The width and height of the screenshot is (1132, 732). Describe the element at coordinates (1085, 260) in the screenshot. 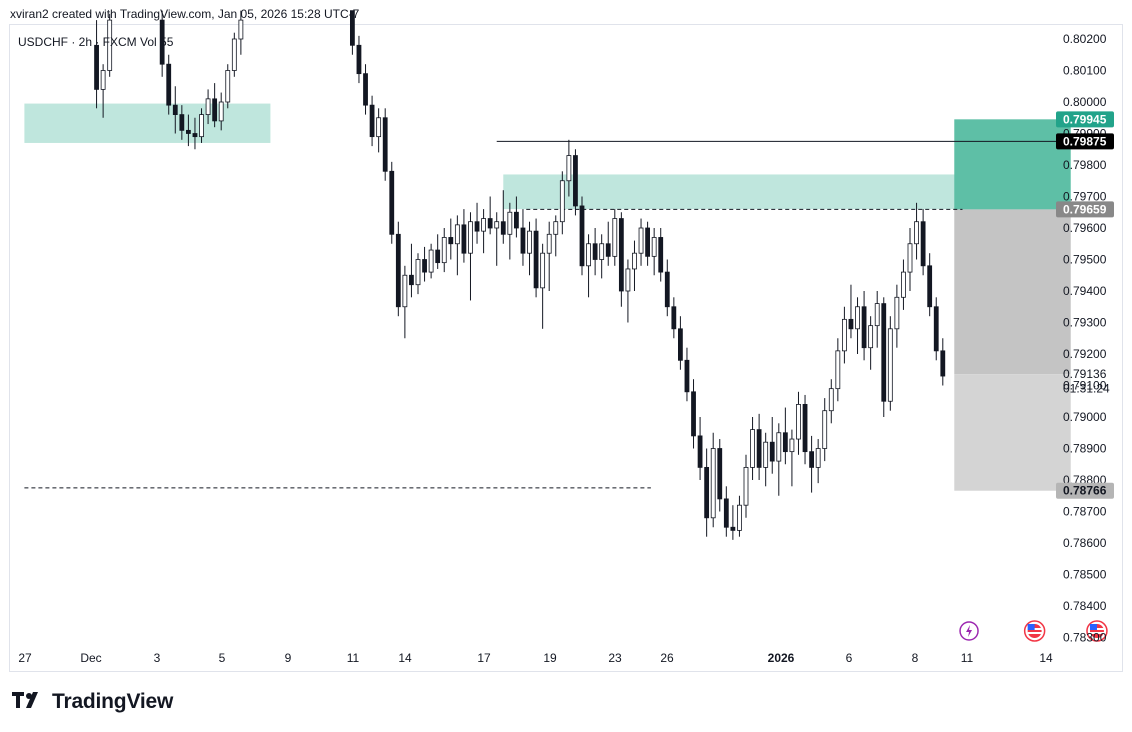

I see `price-tick-label: 0.79500` at that location.